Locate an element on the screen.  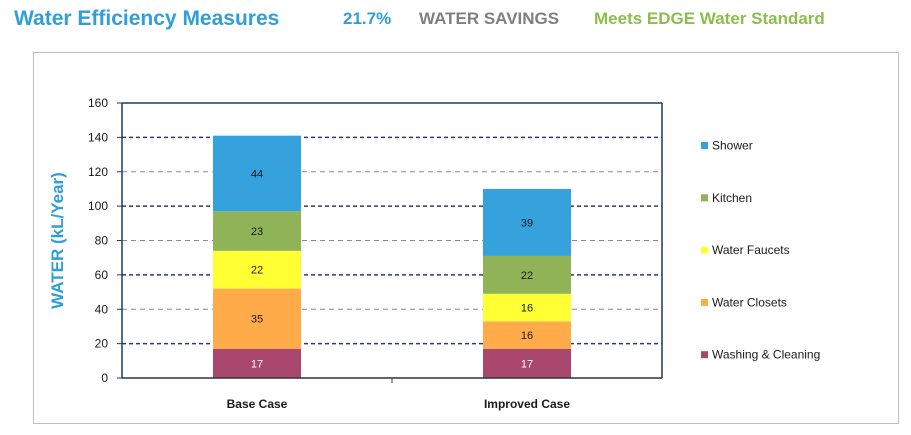
y-tick-label: 20 is located at coordinates (102, 344).